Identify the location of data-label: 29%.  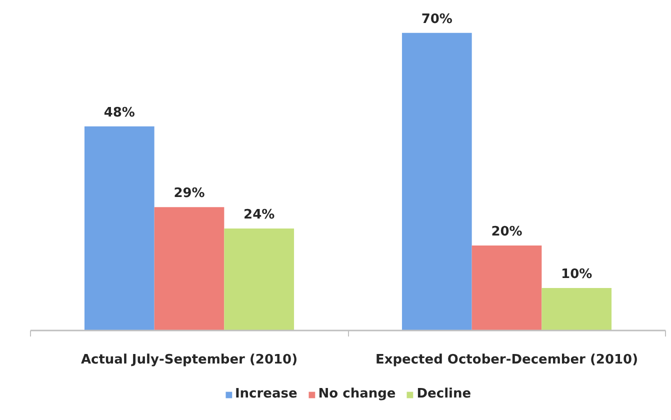
(189, 194).